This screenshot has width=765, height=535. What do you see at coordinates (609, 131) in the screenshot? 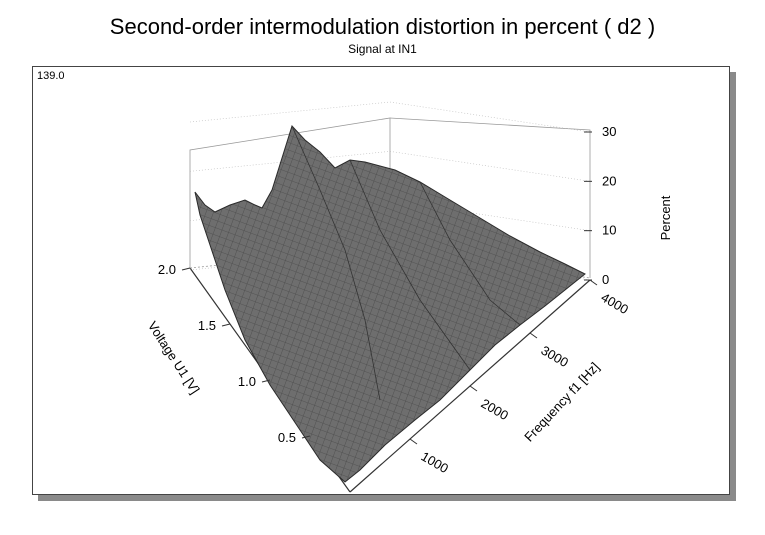
I see `z-tick-label: 30` at bounding box center [609, 131].